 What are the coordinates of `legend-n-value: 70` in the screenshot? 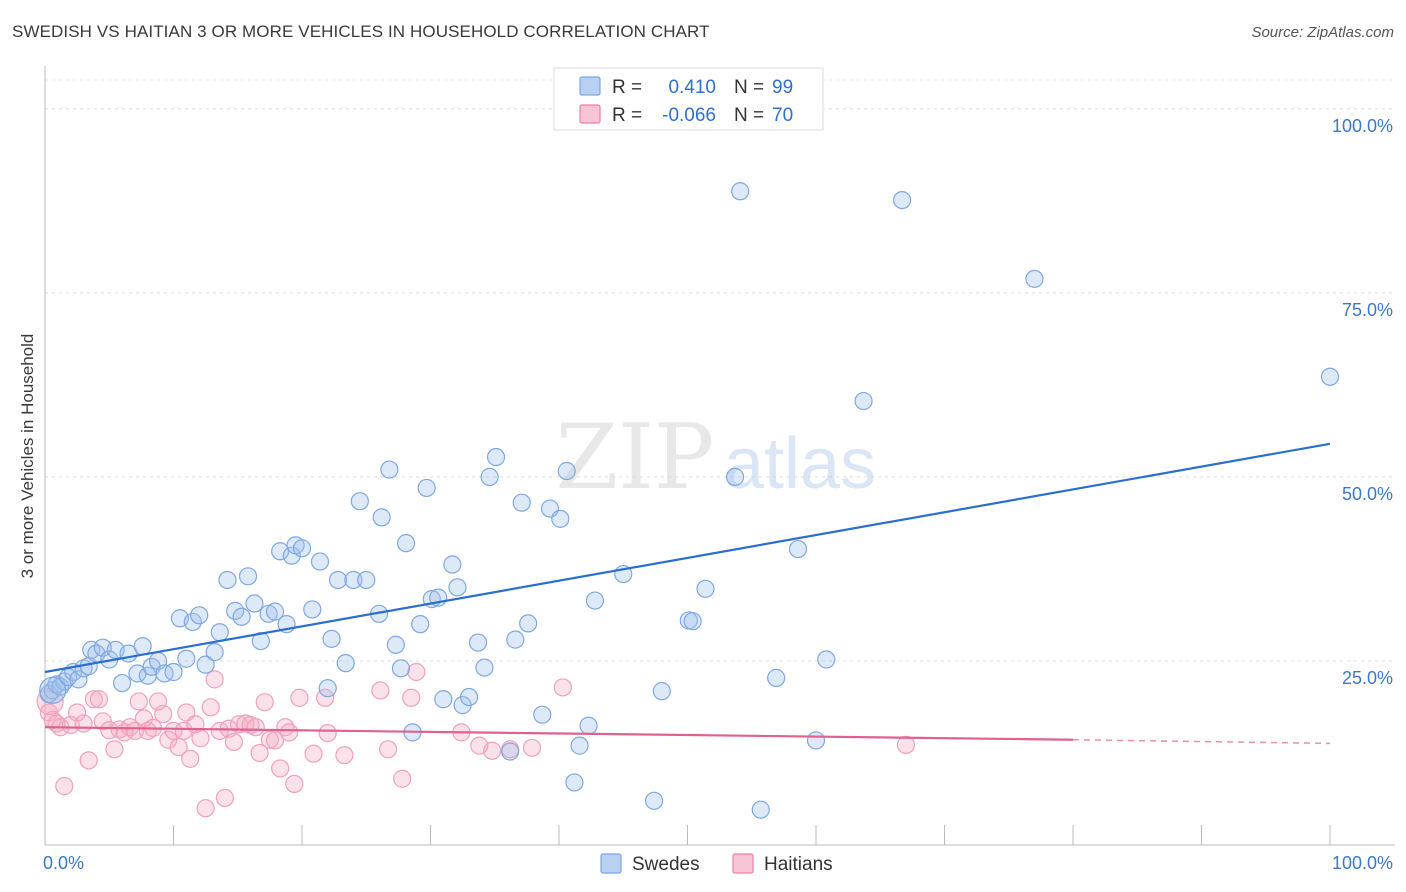 It's located at (782, 115).